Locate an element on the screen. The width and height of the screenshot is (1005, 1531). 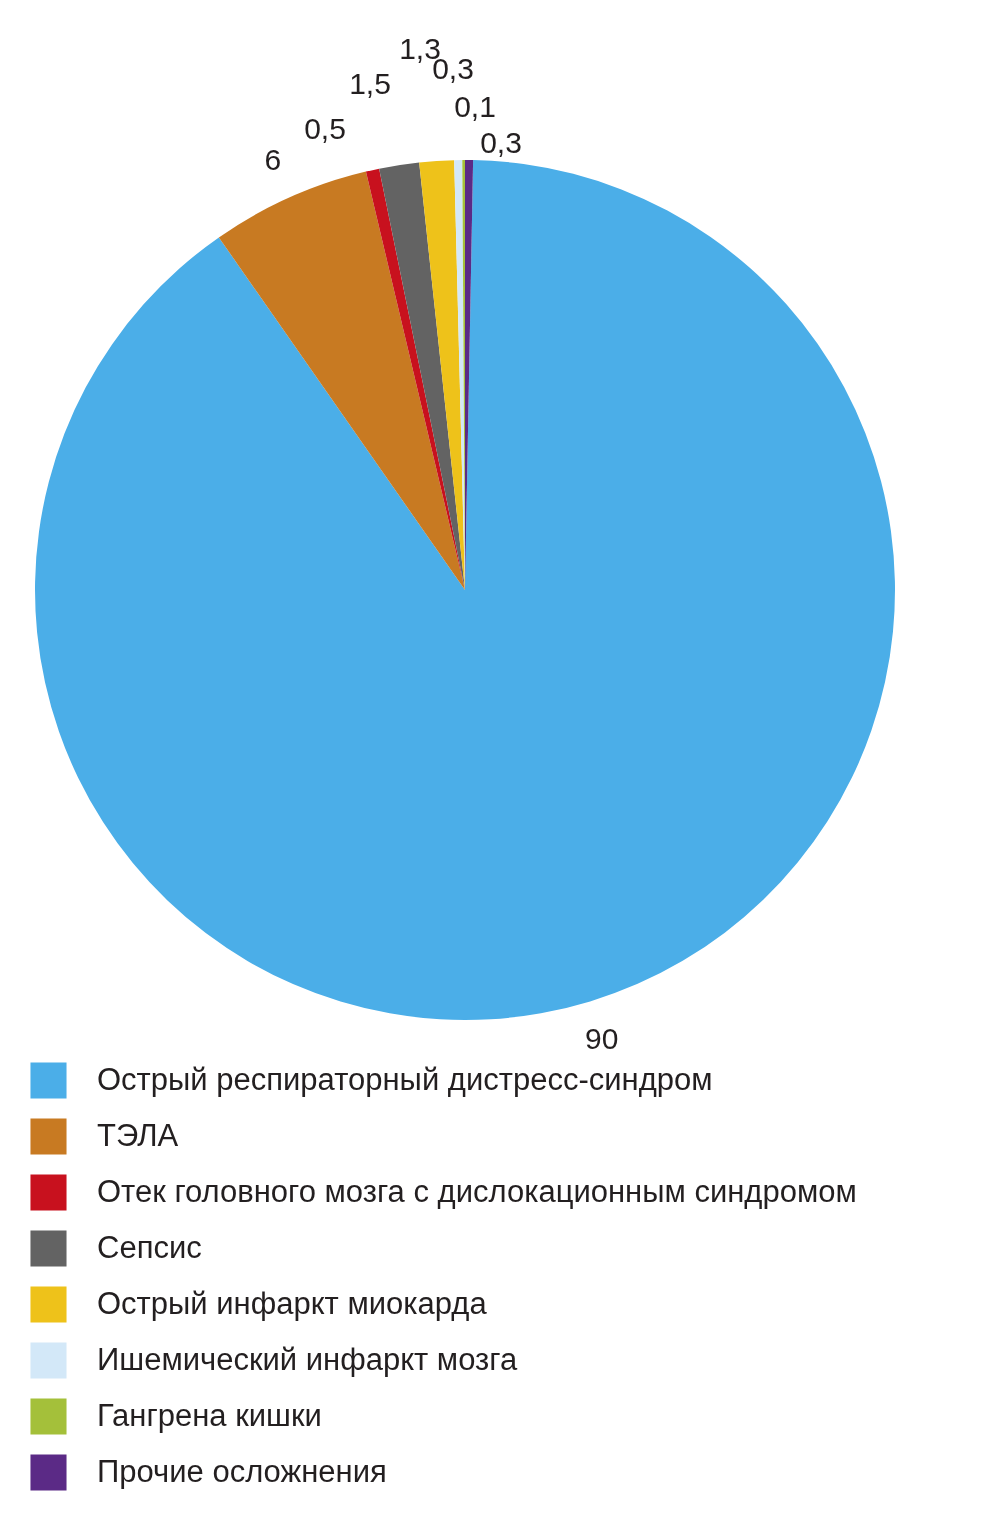
legend-label: Острый респираторный дистресс-синдром is located at coordinates (405, 1079).